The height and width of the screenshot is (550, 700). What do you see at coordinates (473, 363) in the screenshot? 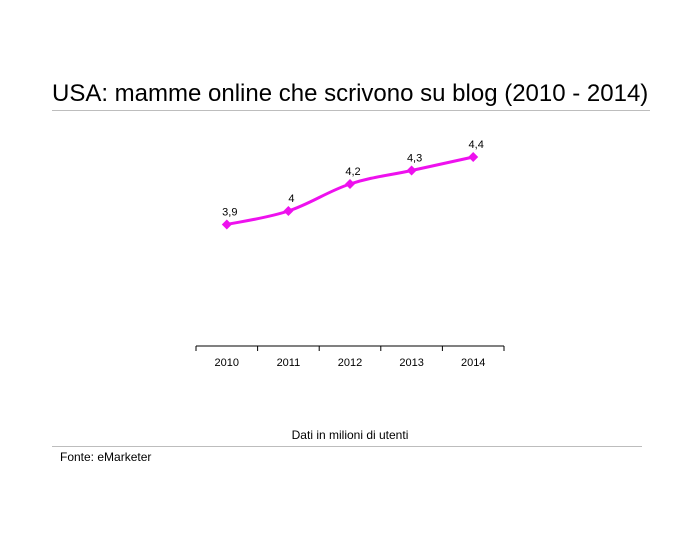
I see `x-tick-label: 2014` at bounding box center [473, 363].